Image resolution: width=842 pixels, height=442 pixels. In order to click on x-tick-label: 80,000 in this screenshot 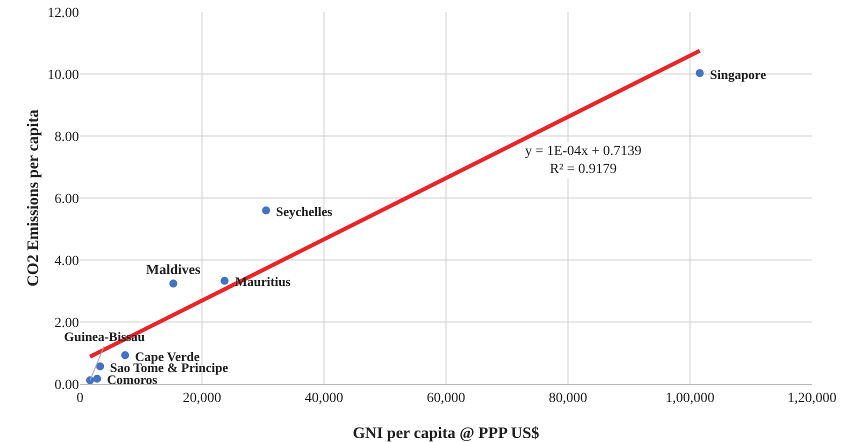, I will do `click(568, 398)`.